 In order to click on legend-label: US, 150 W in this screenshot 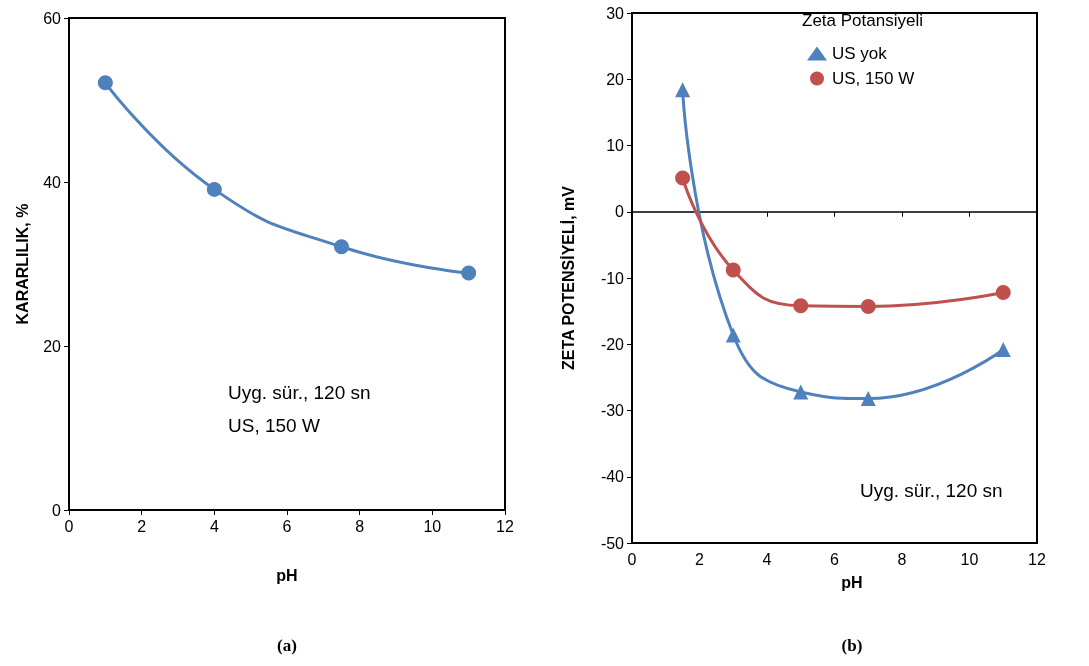, I will do `click(873, 78)`.